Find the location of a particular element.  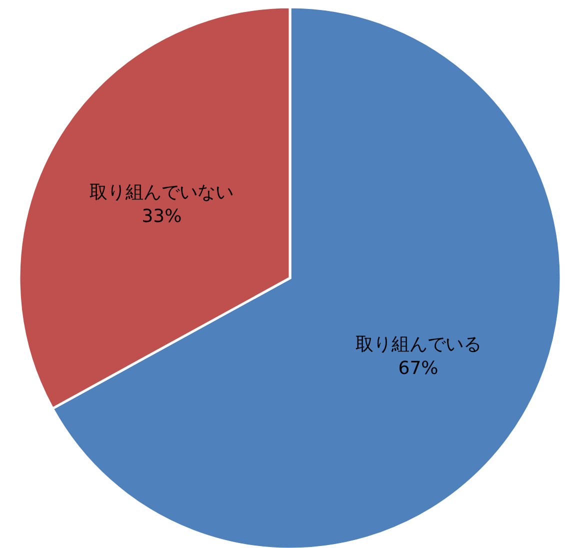

data-label: 33% is located at coordinates (162, 217).